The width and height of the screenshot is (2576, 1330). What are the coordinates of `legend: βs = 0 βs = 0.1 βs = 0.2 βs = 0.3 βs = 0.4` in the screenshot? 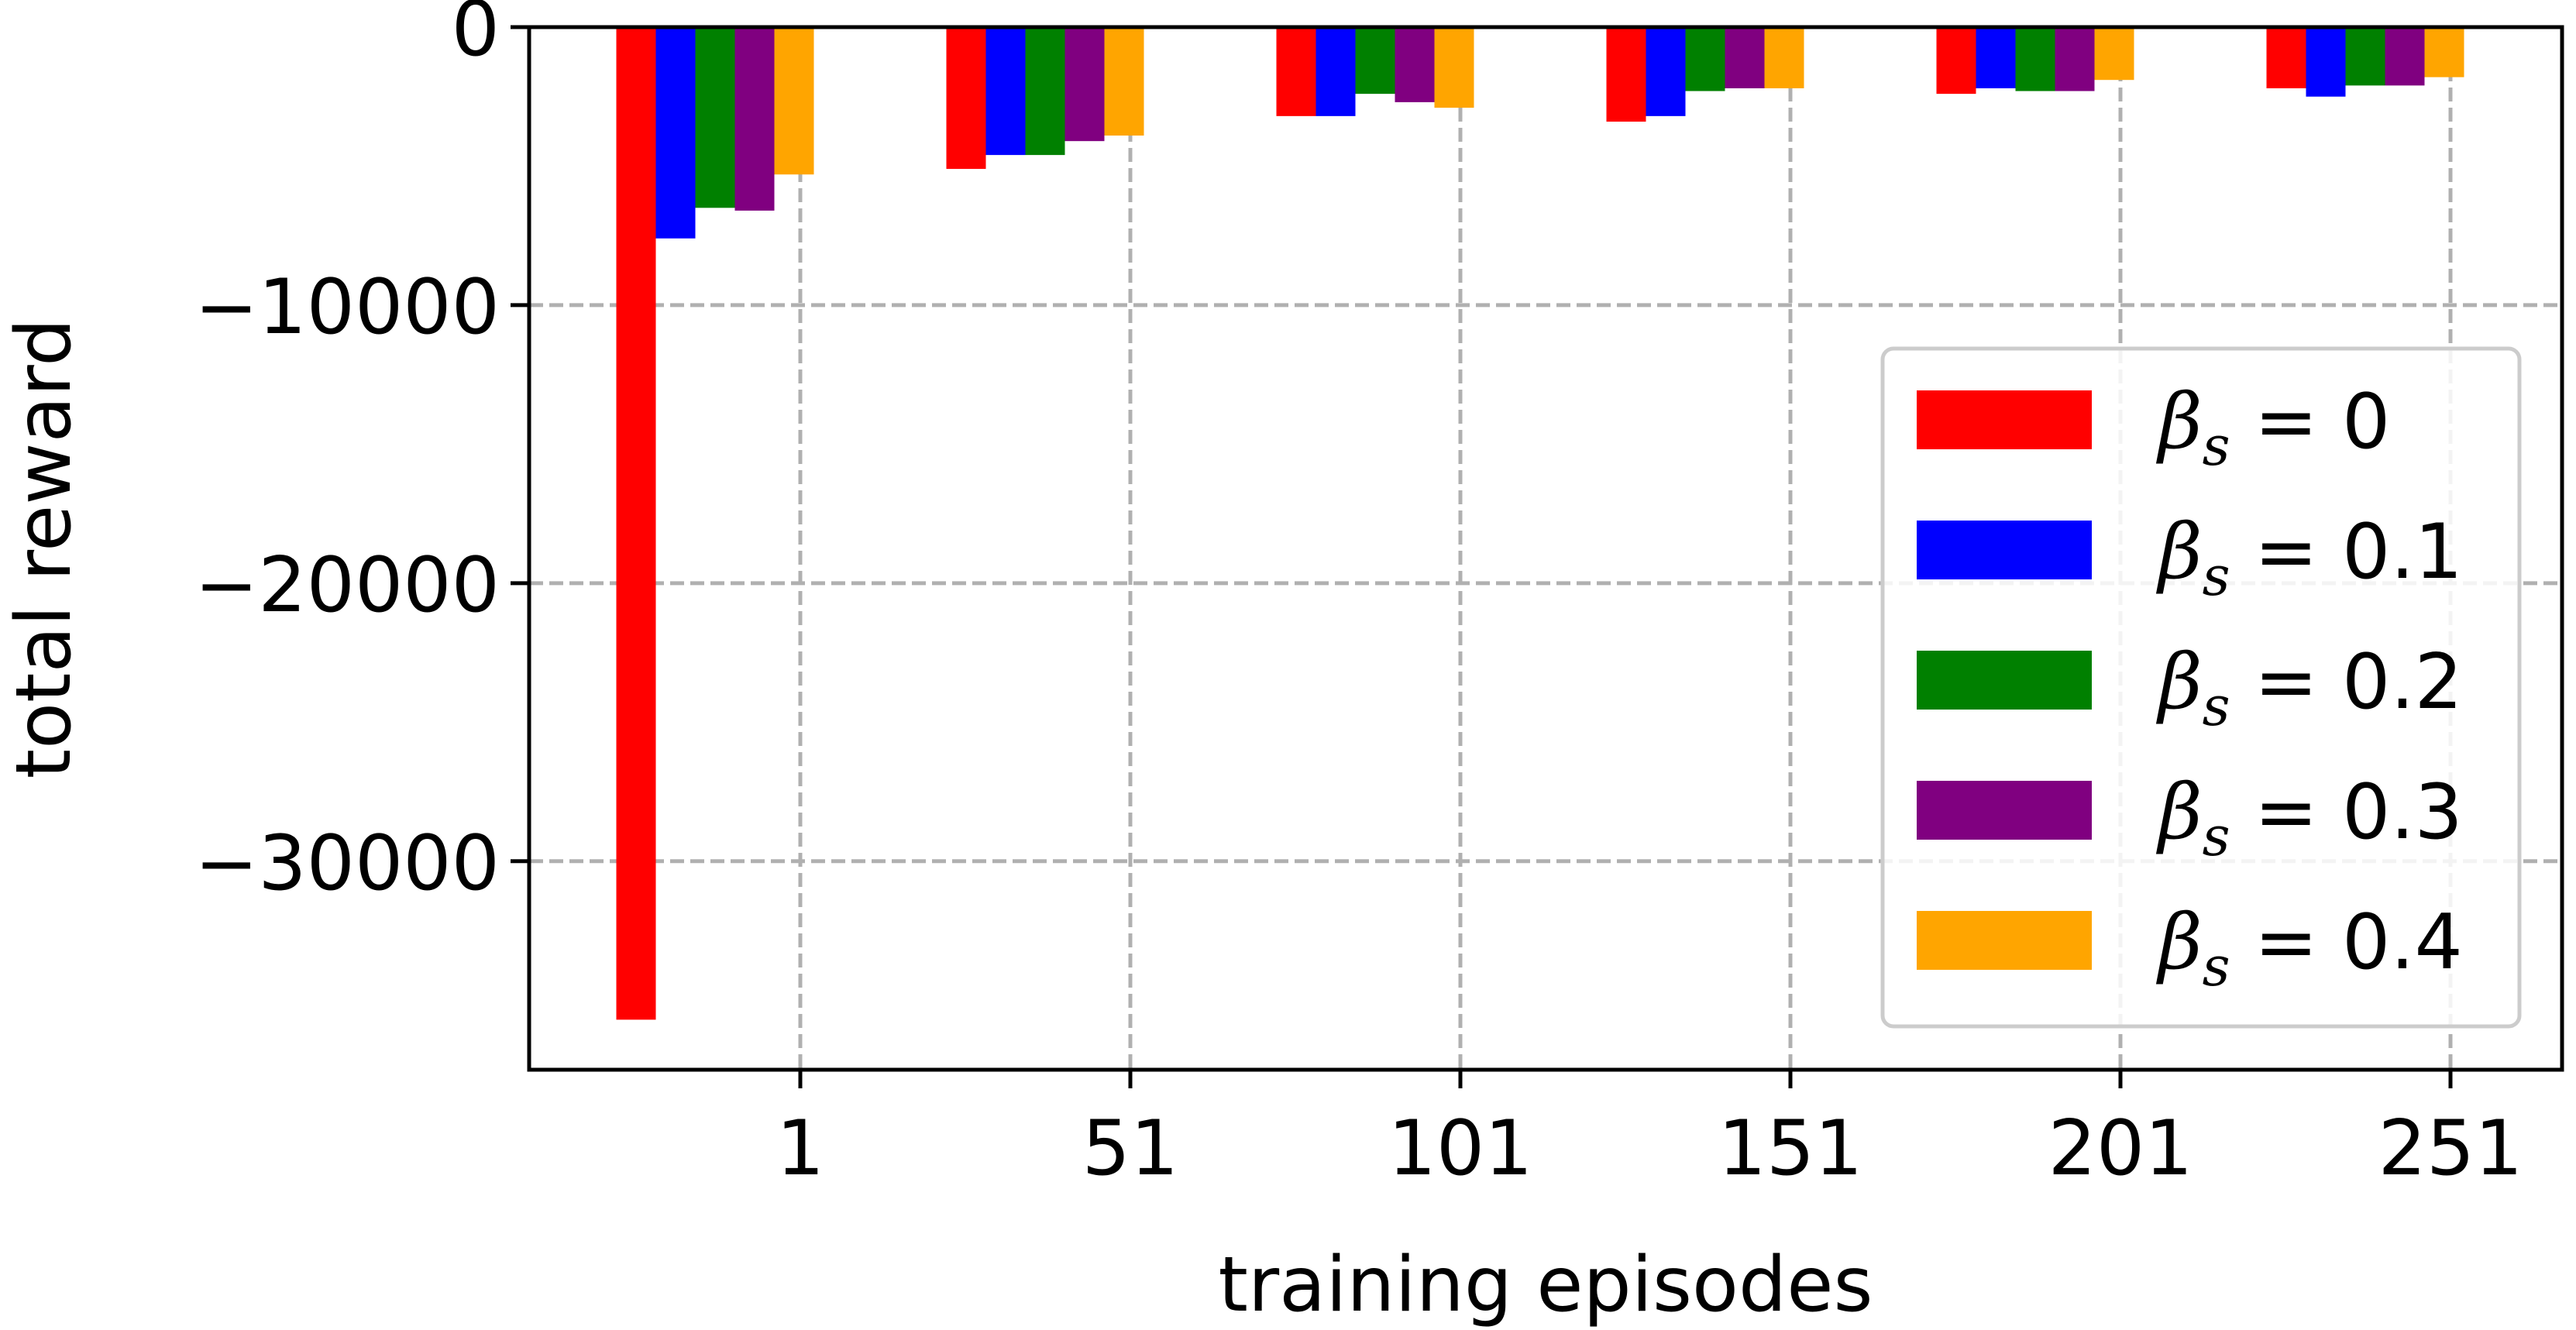 It's located at (2201, 687).